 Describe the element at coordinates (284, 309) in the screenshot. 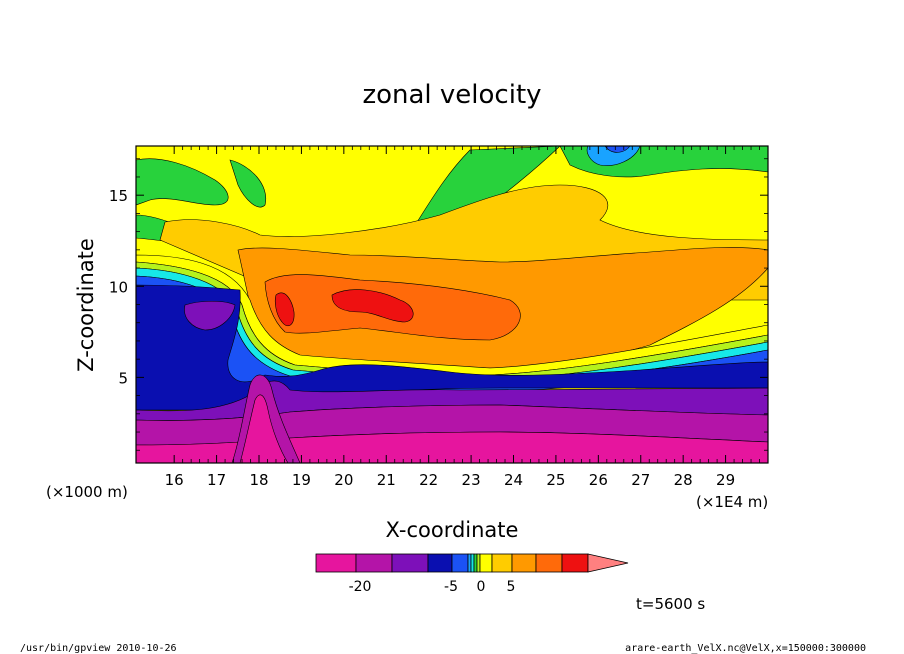

I see `band-red-core-left` at that location.